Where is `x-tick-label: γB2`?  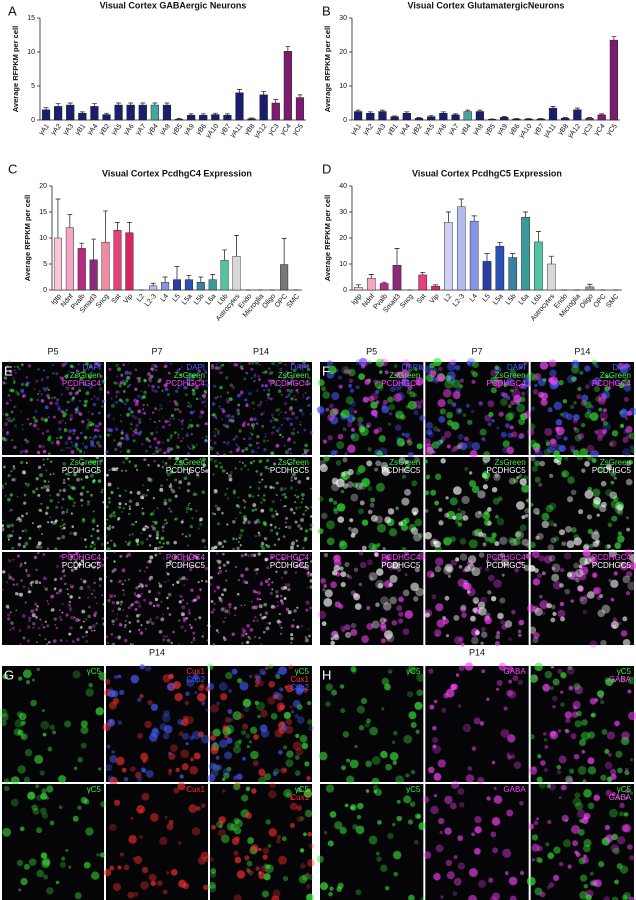
x-tick-label: γB2 is located at coordinates (417, 130).